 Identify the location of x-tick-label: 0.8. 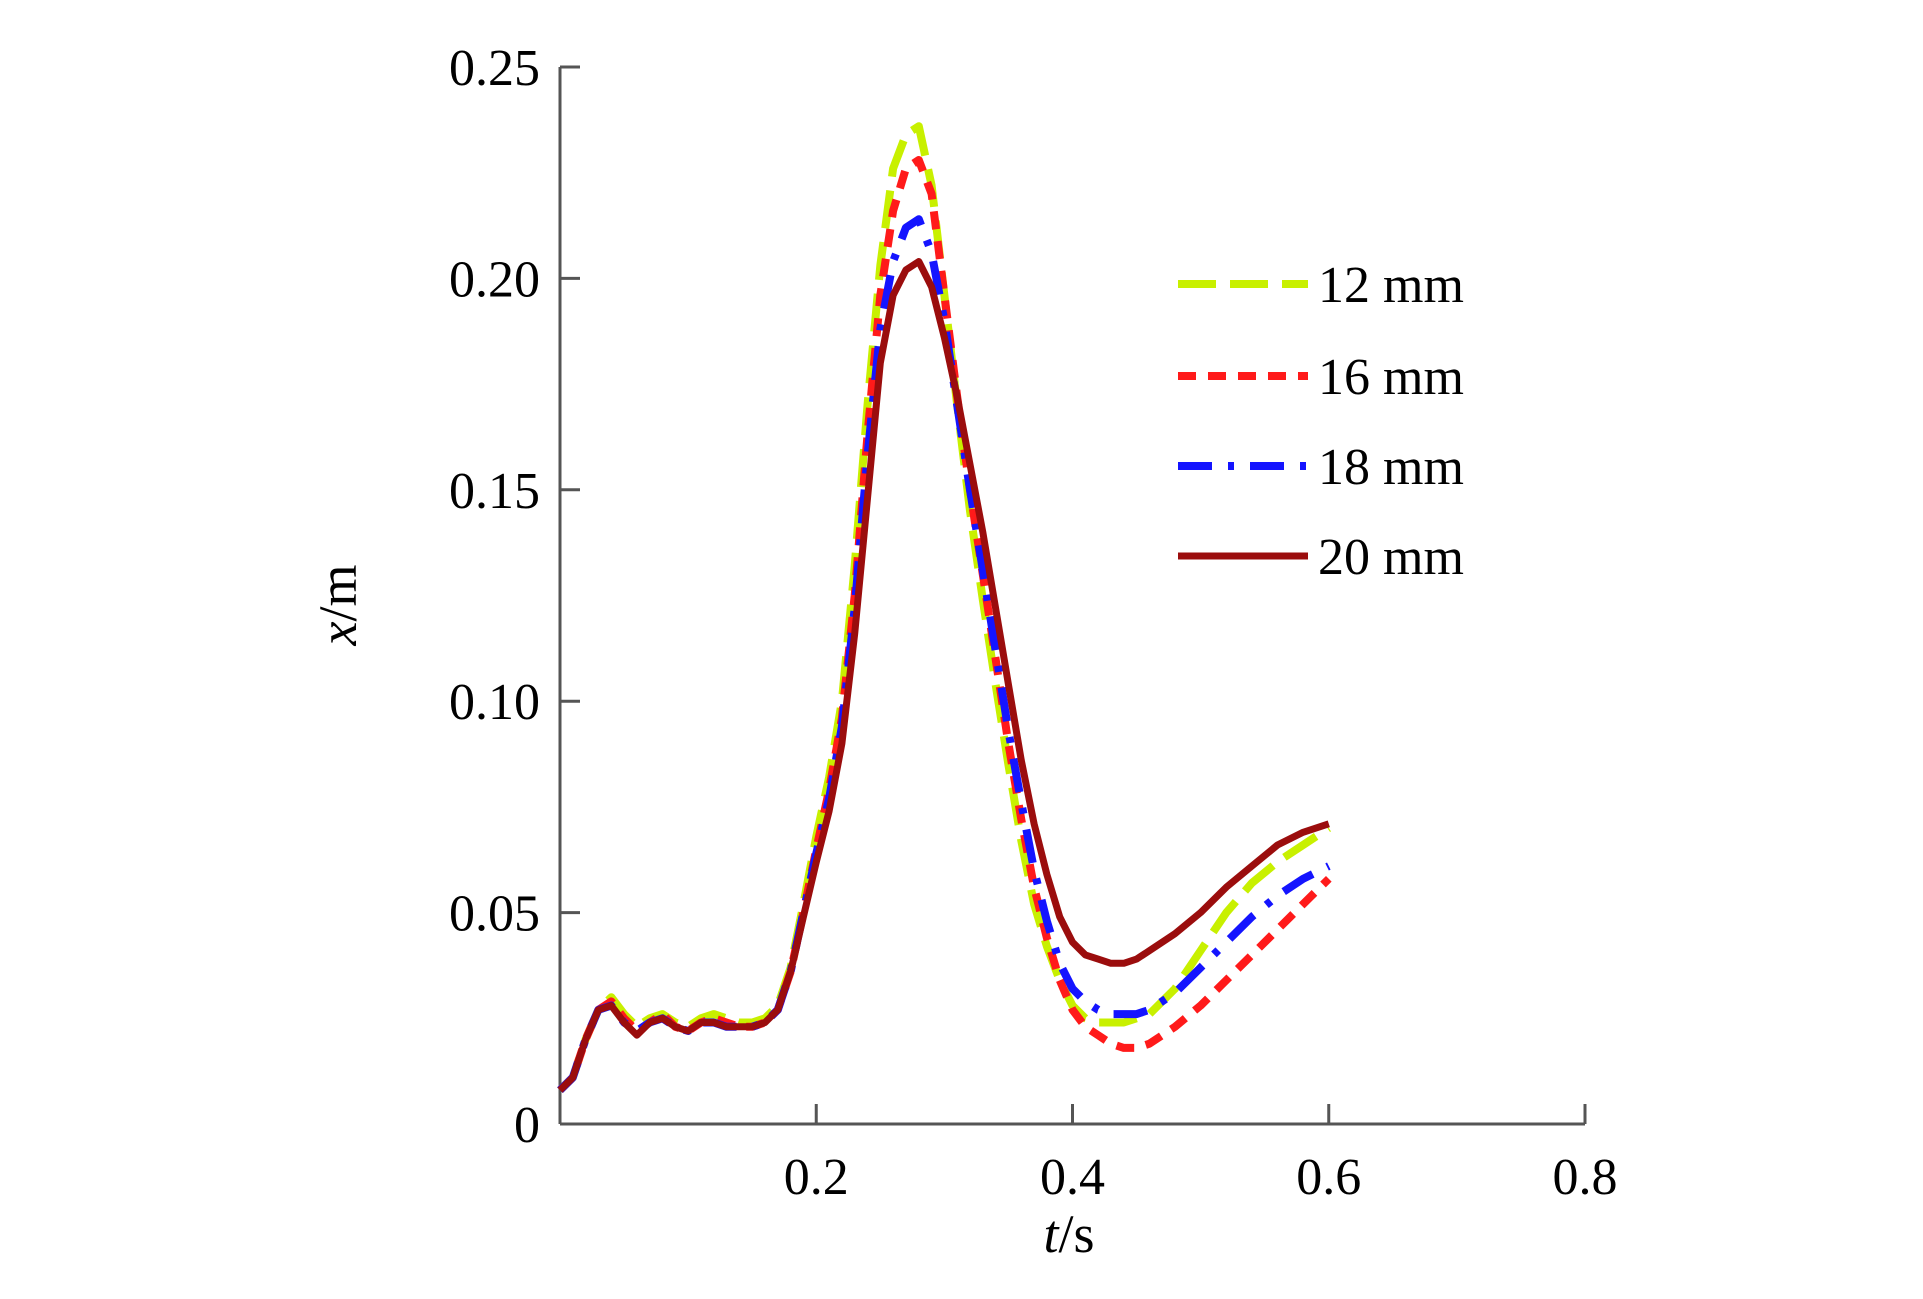
(1585, 1177).